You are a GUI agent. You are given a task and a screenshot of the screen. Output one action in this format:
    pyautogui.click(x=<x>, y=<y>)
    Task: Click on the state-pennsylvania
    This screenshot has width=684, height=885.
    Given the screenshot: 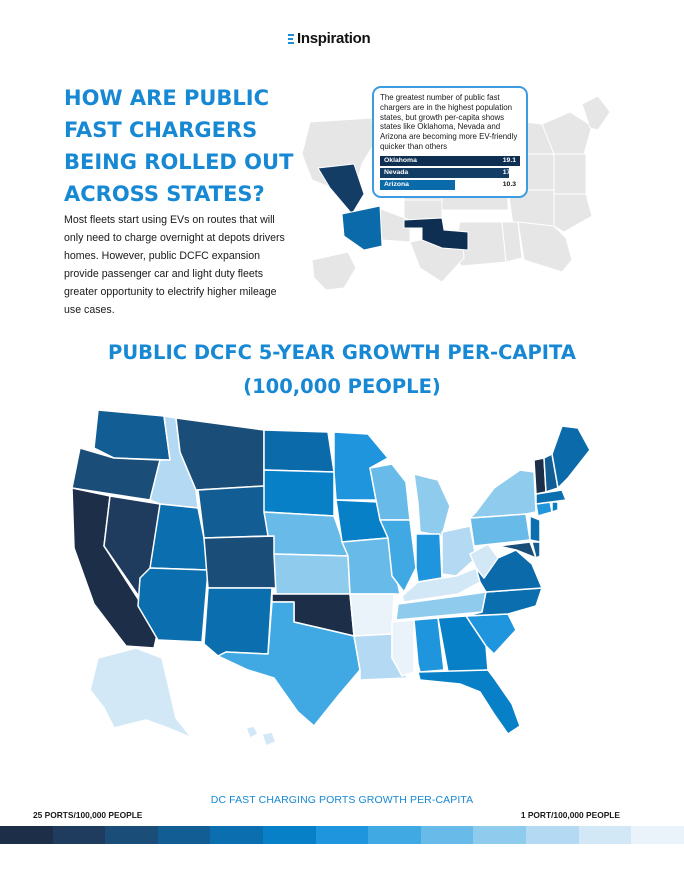 What is the action you would take?
    pyautogui.click(x=500, y=530)
    